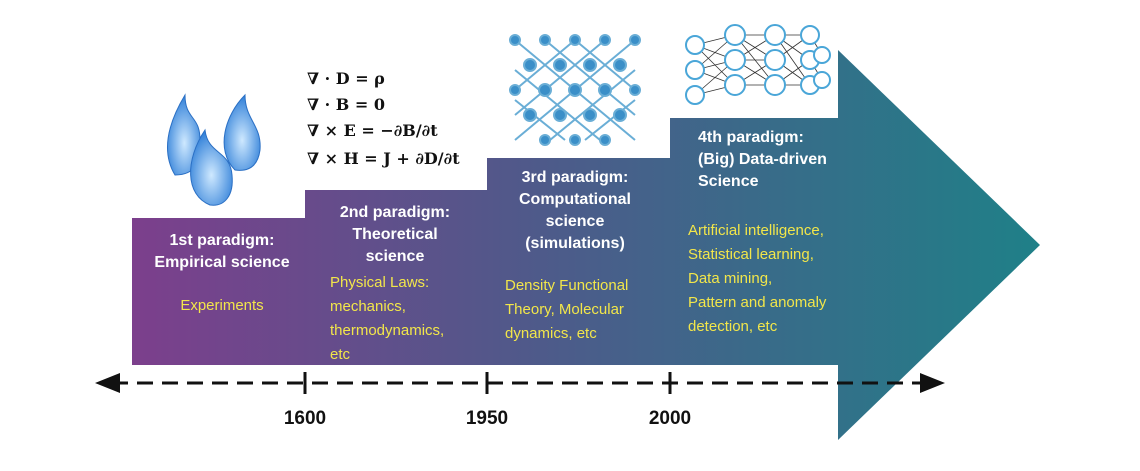  What do you see at coordinates (575, 90) in the screenshot?
I see `lattice-icon` at bounding box center [575, 90].